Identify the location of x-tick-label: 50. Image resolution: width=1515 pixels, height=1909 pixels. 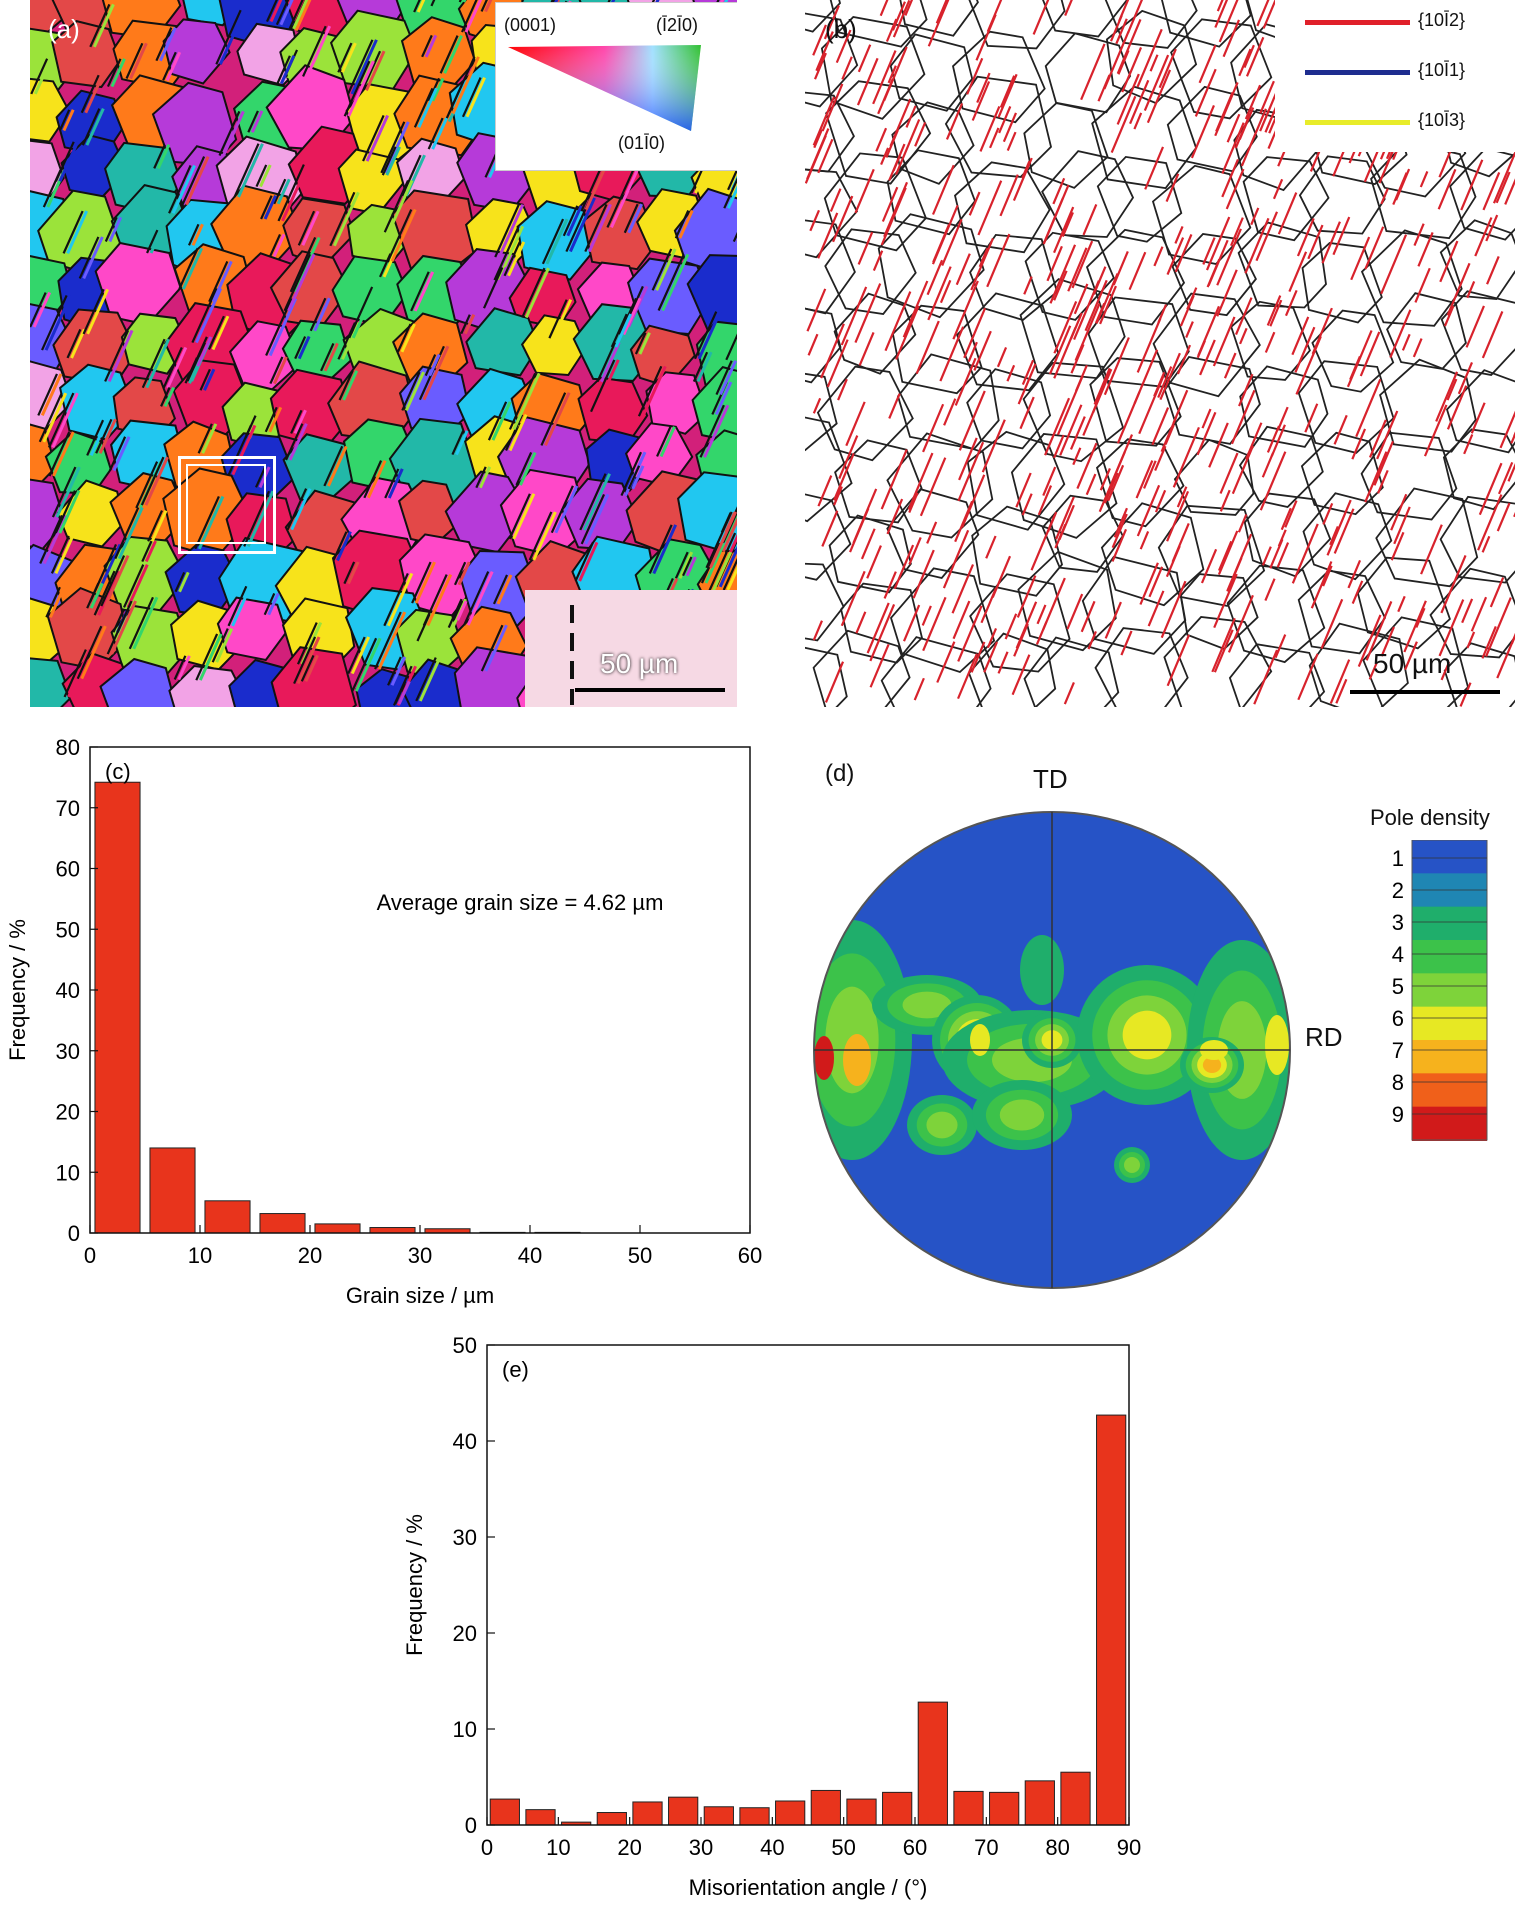
(843, 1847).